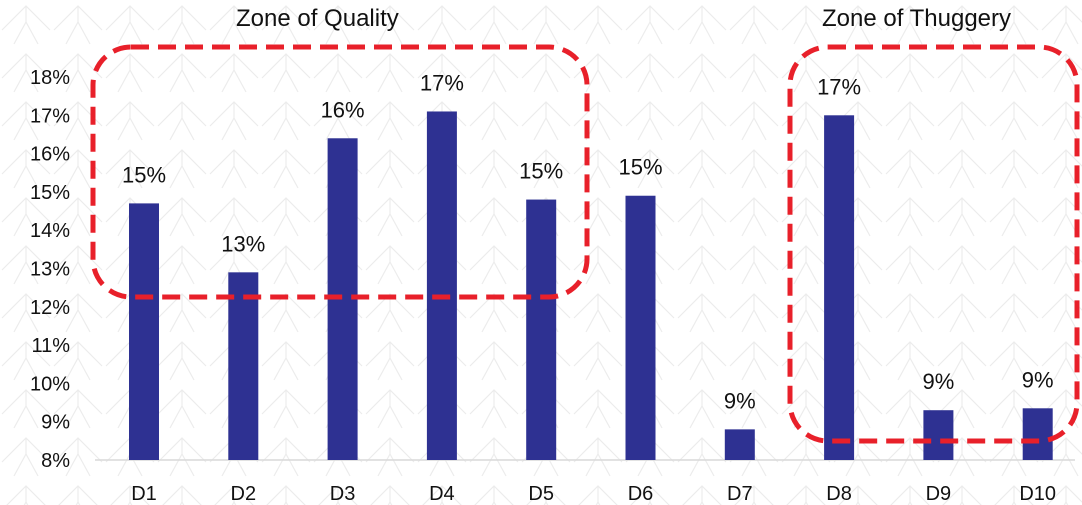  What do you see at coordinates (50, 78) in the screenshot?
I see `y-tick-label: 18%` at bounding box center [50, 78].